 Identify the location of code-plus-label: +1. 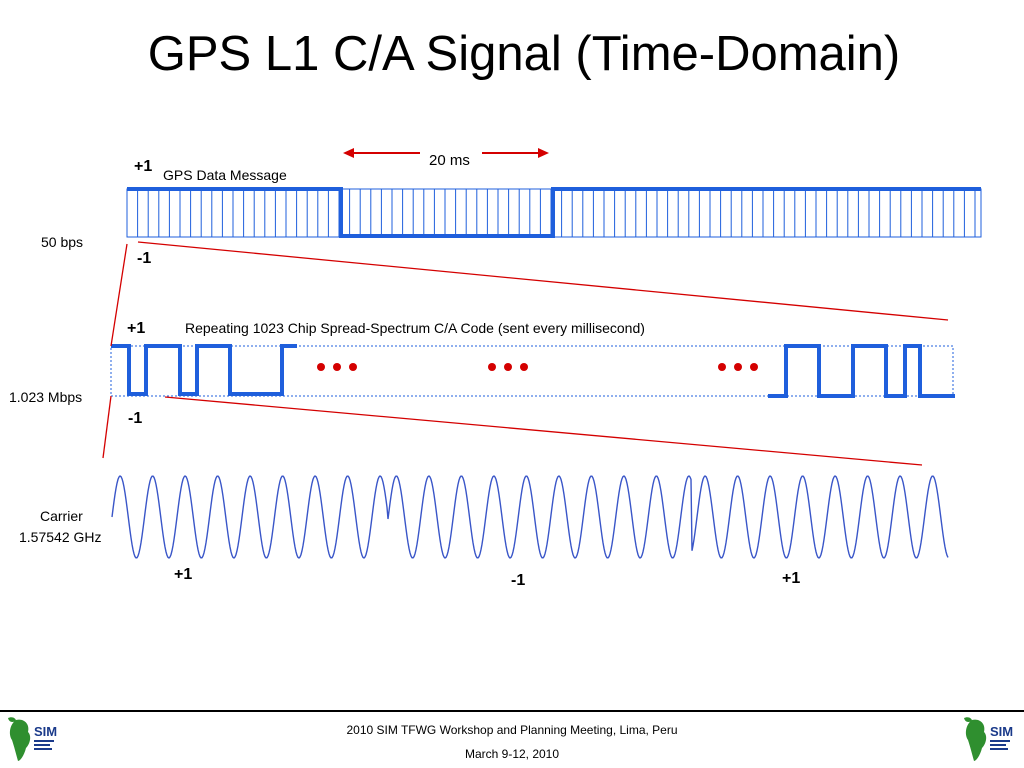
(136, 328).